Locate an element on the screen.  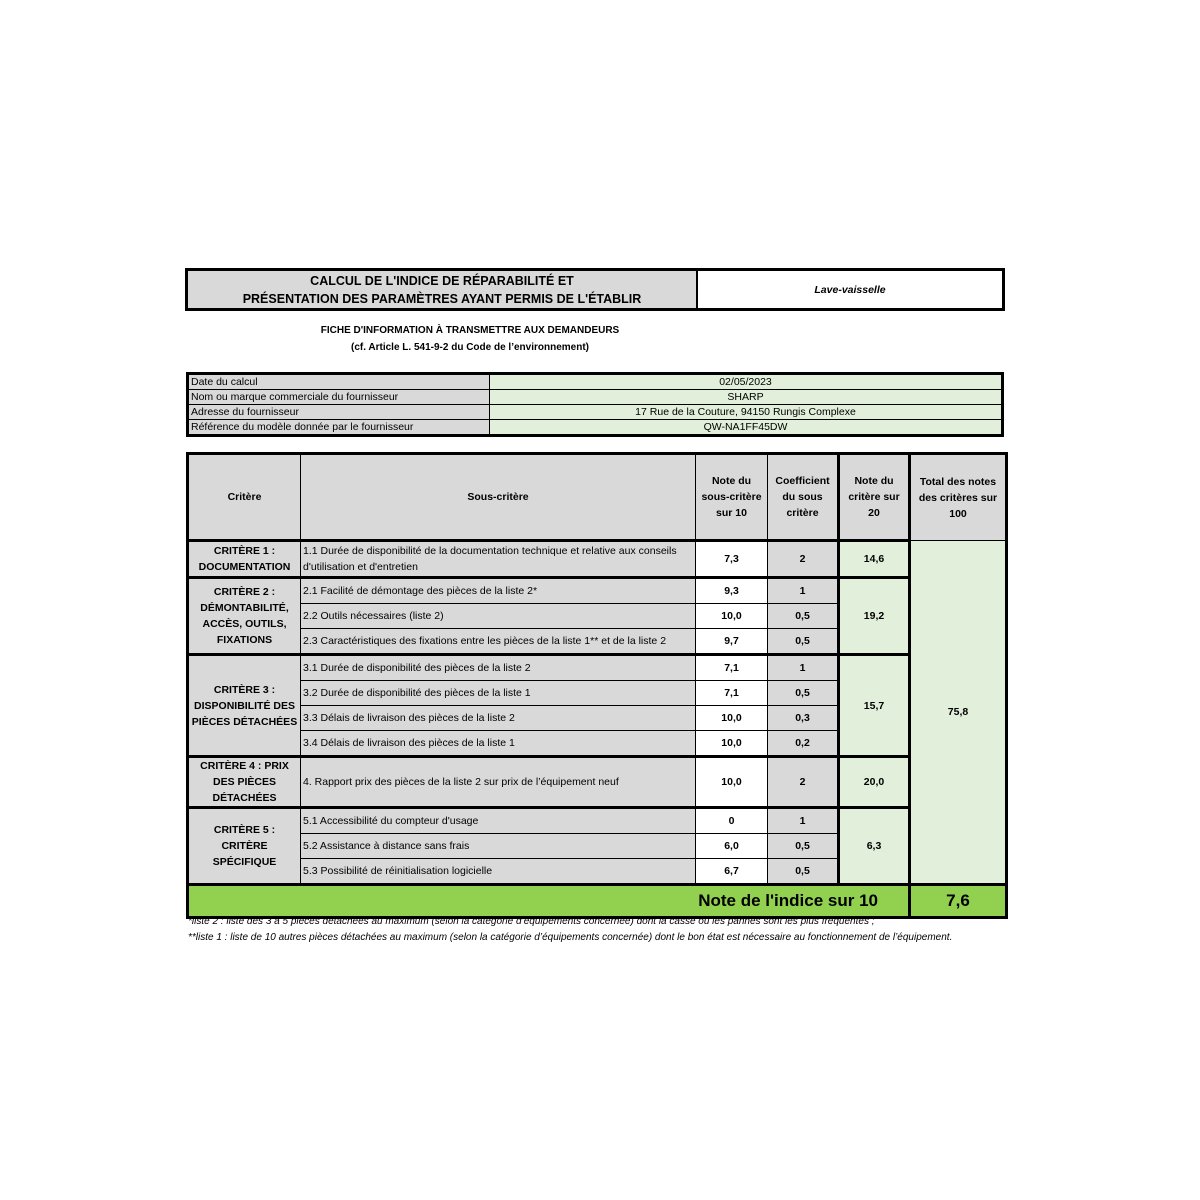
criterion-label: CRITÈRE 4 : PRIX DES PIÈCES DÉTACHÉES is located at coordinates (244, 781).